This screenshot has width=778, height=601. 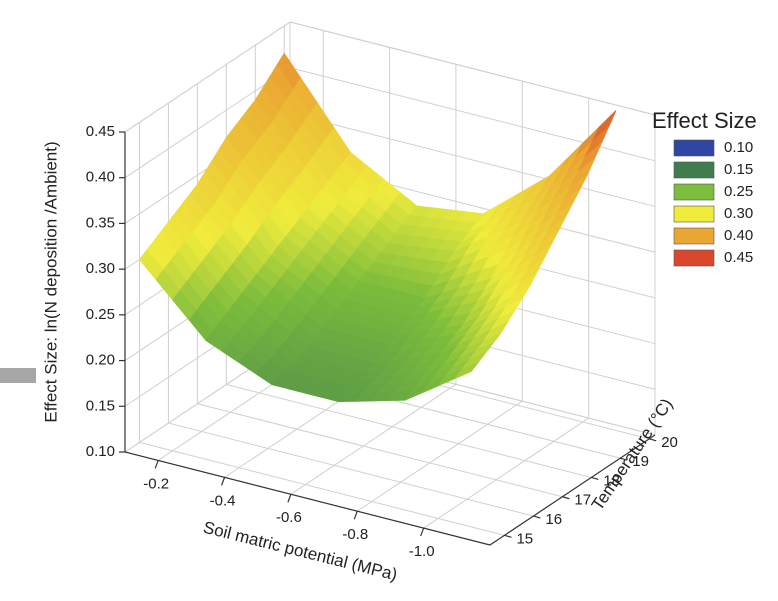 What do you see at coordinates (422, 551) in the screenshot?
I see `x-tick-label: -1.0` at bounding box center [422, 551].